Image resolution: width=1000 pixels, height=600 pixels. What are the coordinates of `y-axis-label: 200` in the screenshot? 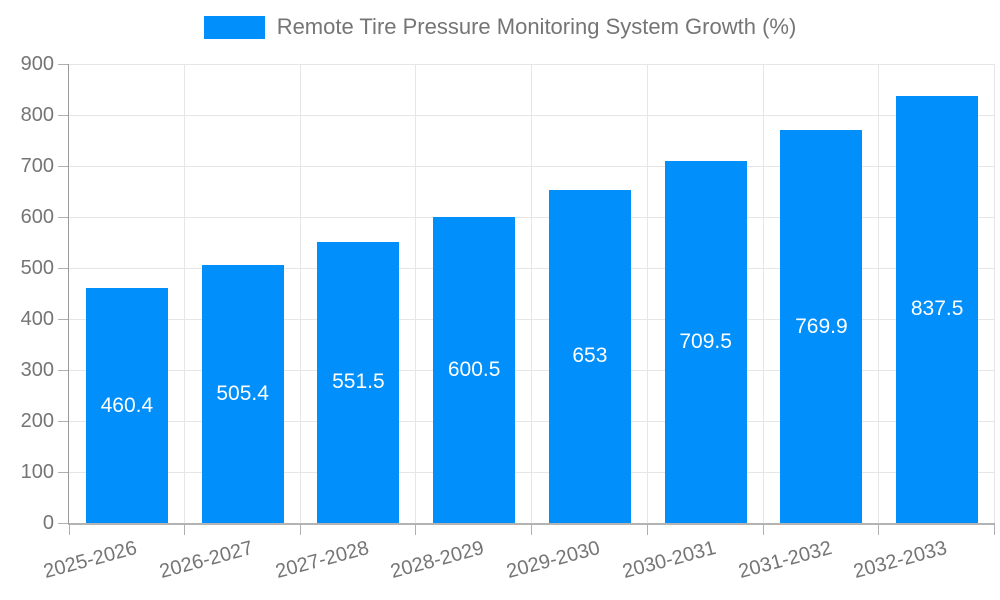 It's located at (37, 421).